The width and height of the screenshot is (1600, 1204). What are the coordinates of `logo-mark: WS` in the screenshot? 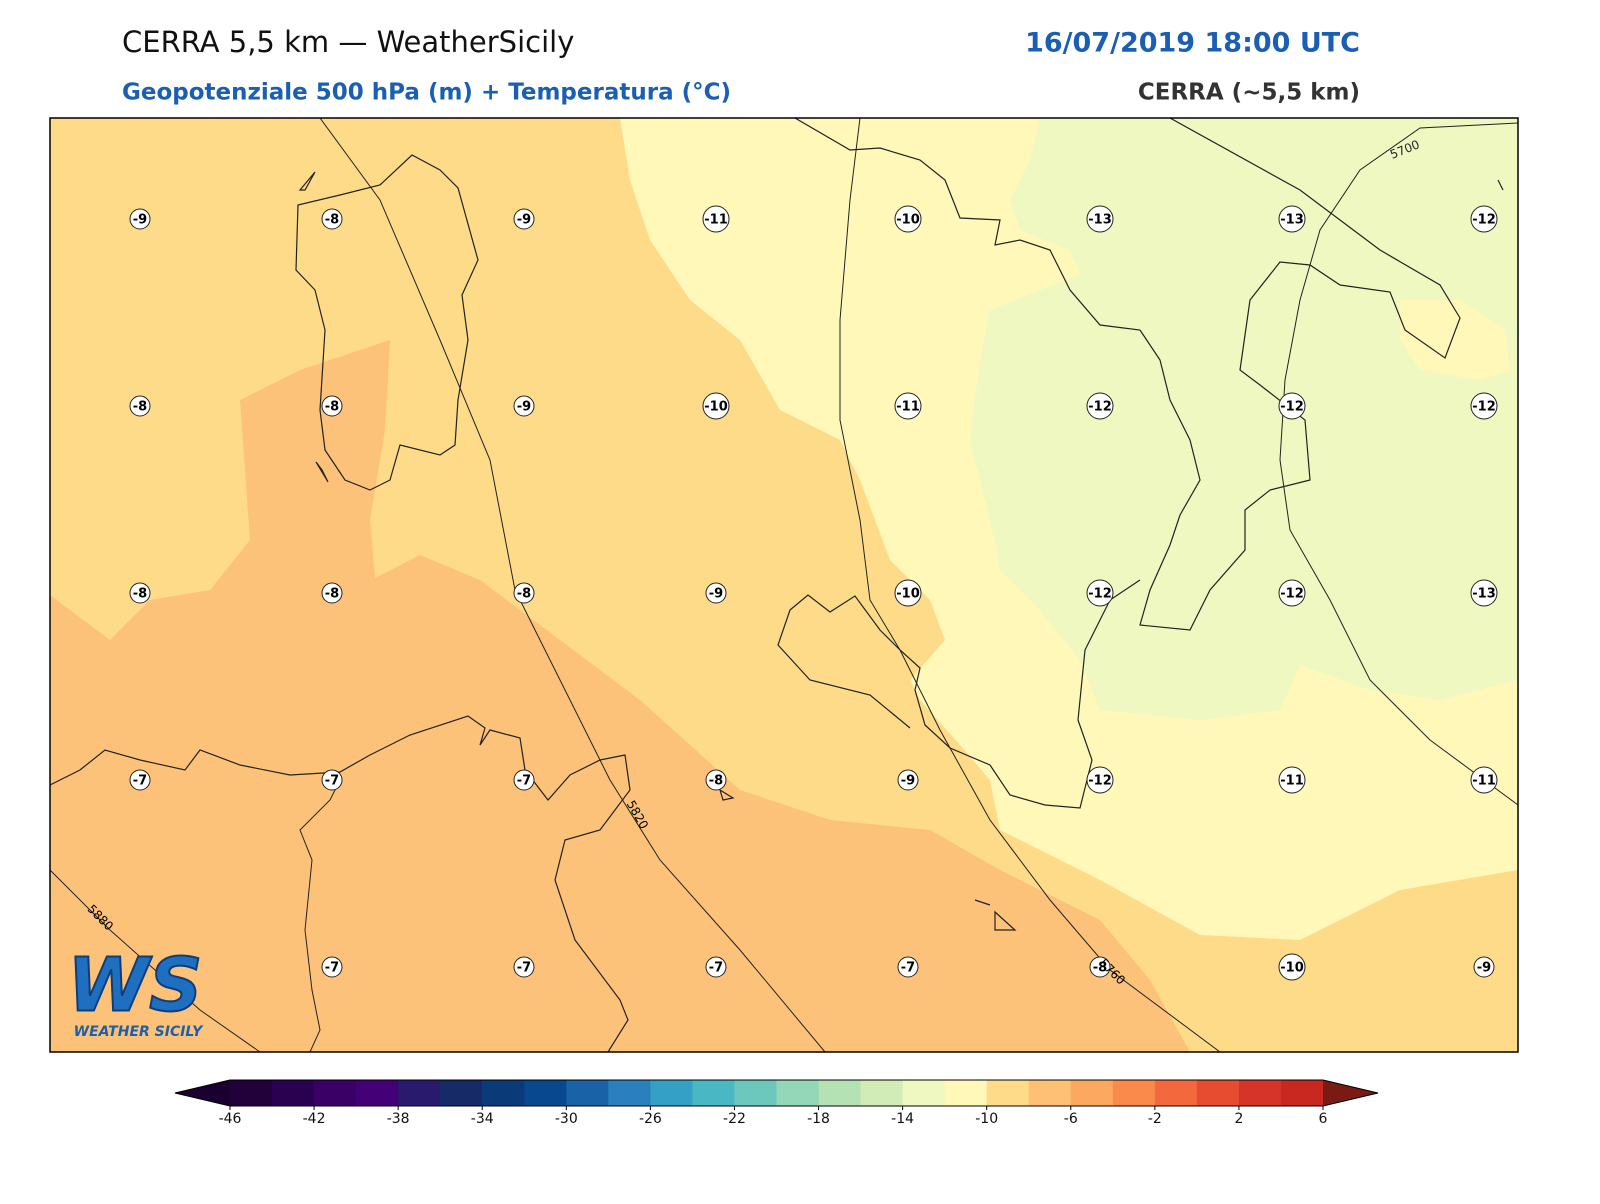 It's located at (135, 986).